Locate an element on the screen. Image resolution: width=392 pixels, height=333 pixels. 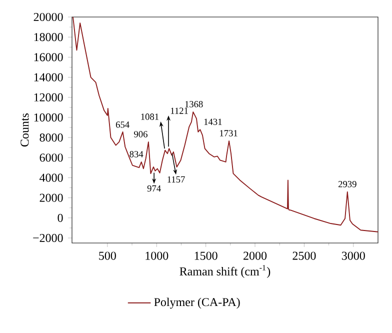
y-tick-label: 14000 is located at coordinates (48, 77).